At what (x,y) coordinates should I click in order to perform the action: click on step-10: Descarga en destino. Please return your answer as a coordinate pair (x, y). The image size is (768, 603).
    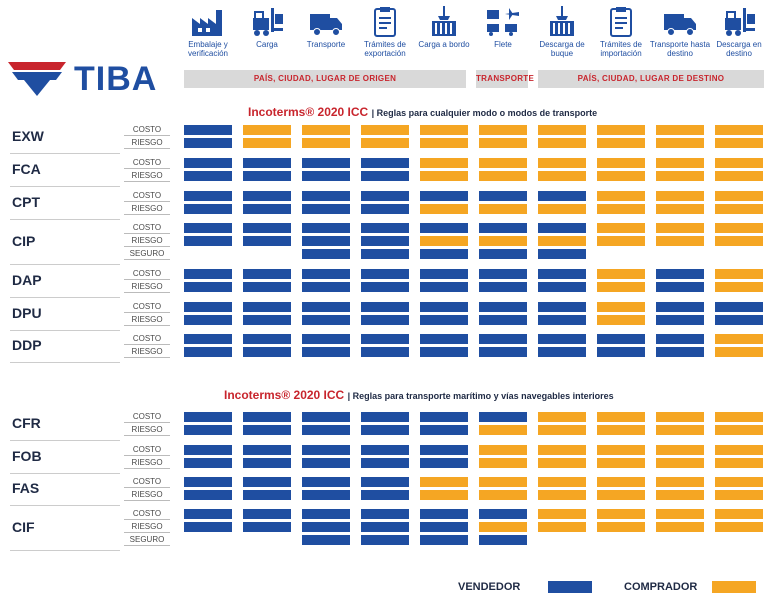
    Looking at the image, I should click on (738, 35).